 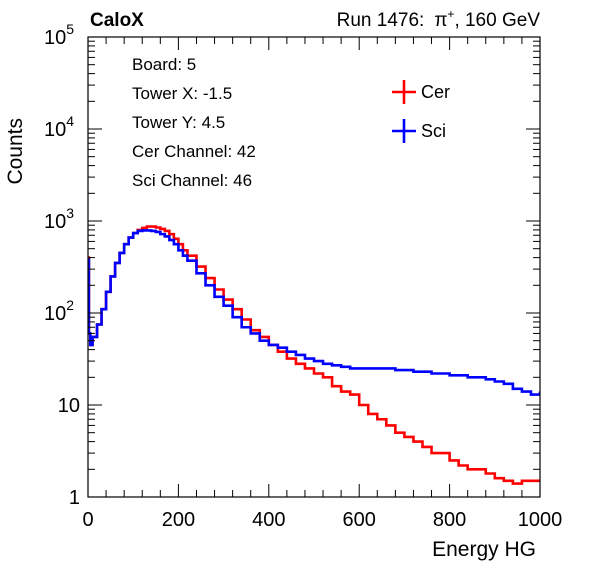 What do you see at coordinates (268, 520) in the screenshot?
I see `x-tick-label: 400` at bounding box center [268, 520].